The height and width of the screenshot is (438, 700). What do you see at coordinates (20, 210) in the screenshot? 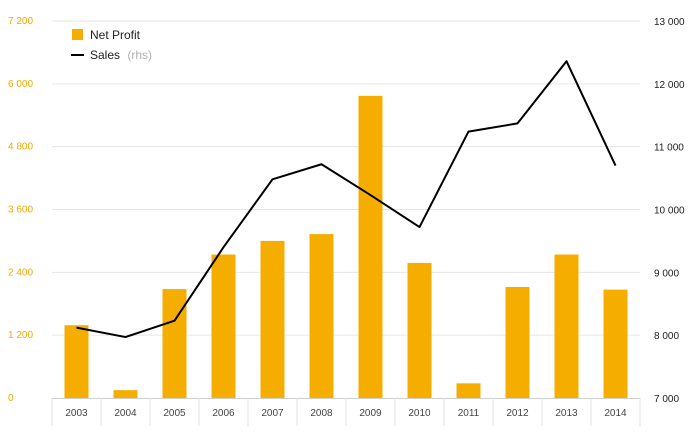
I see `y-left-tick-label: 3 600` at bounding box center [20, 210].